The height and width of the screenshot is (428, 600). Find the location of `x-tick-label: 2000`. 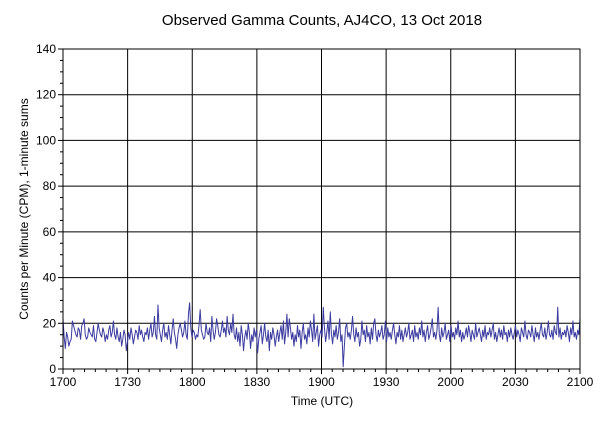

x-tick-label: 2000 is located at coordinates (450, 382).